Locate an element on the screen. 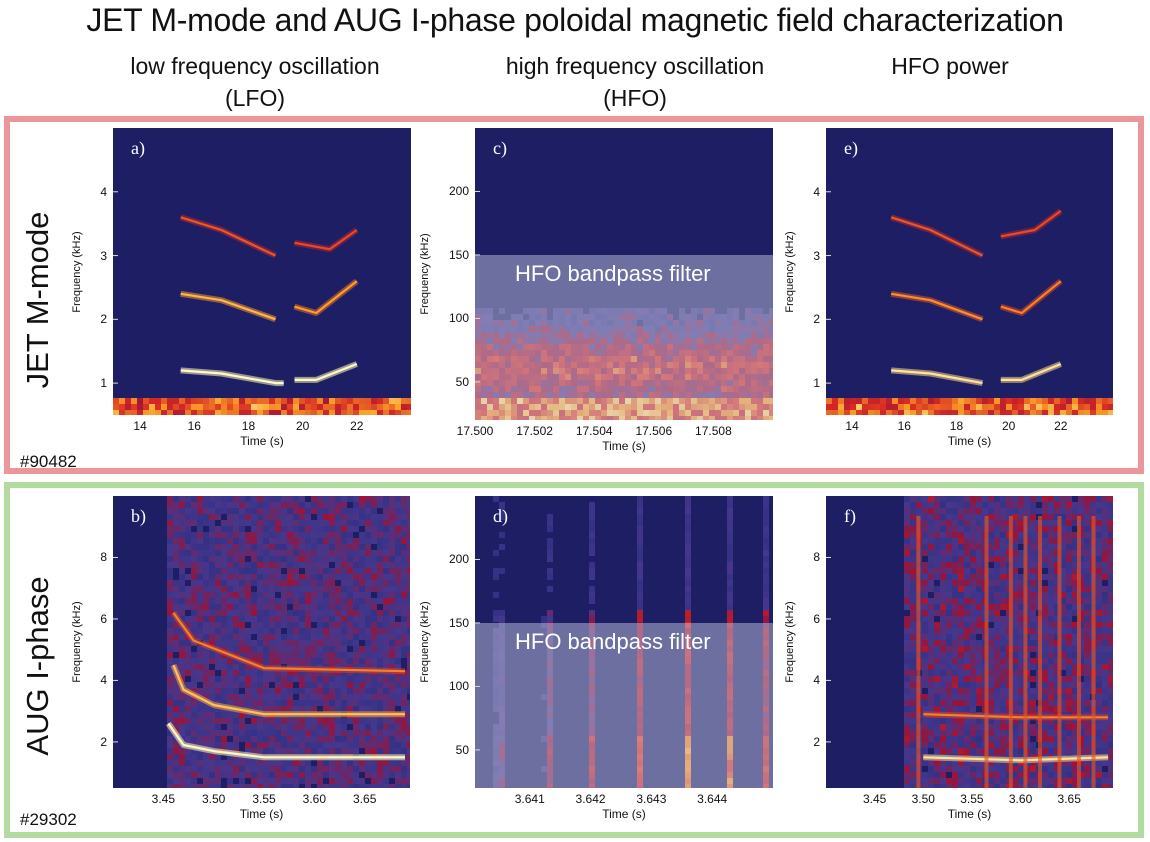 The height and width of the screenshot is (842, 1150). y-tick-label-f-0: 2 is located at coordinates (816, 741).